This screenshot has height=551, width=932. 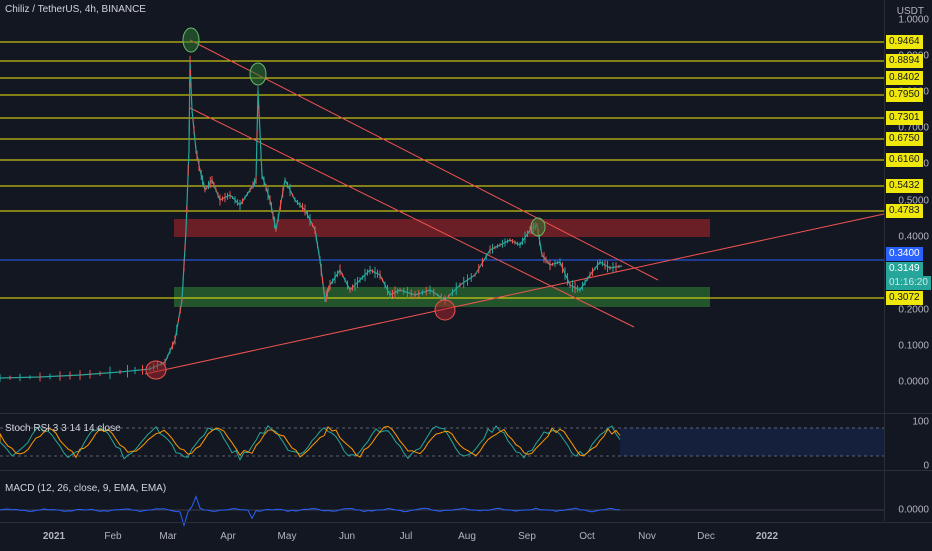 I want to click on macd-line, so click(x=310, y=511).